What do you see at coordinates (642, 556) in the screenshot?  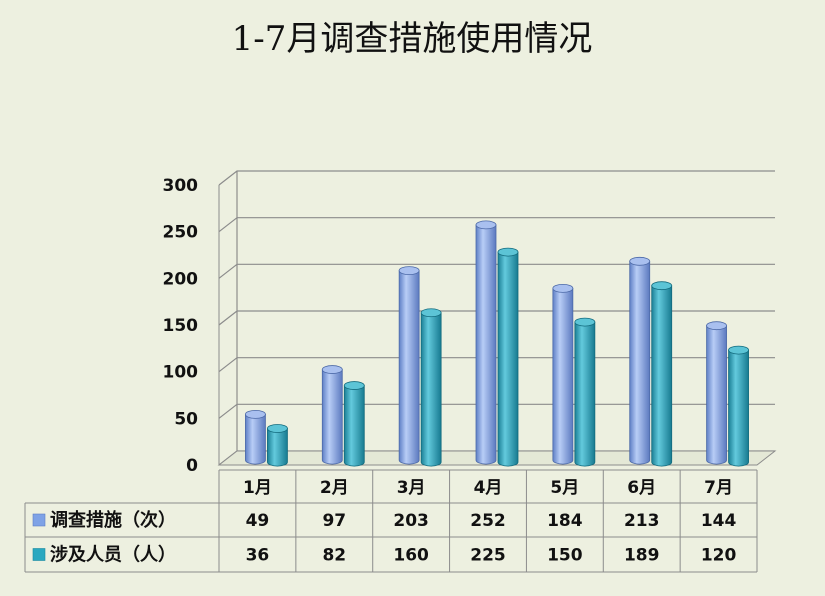 I see `data-value-label: 189` at bounding box center [642, 556].